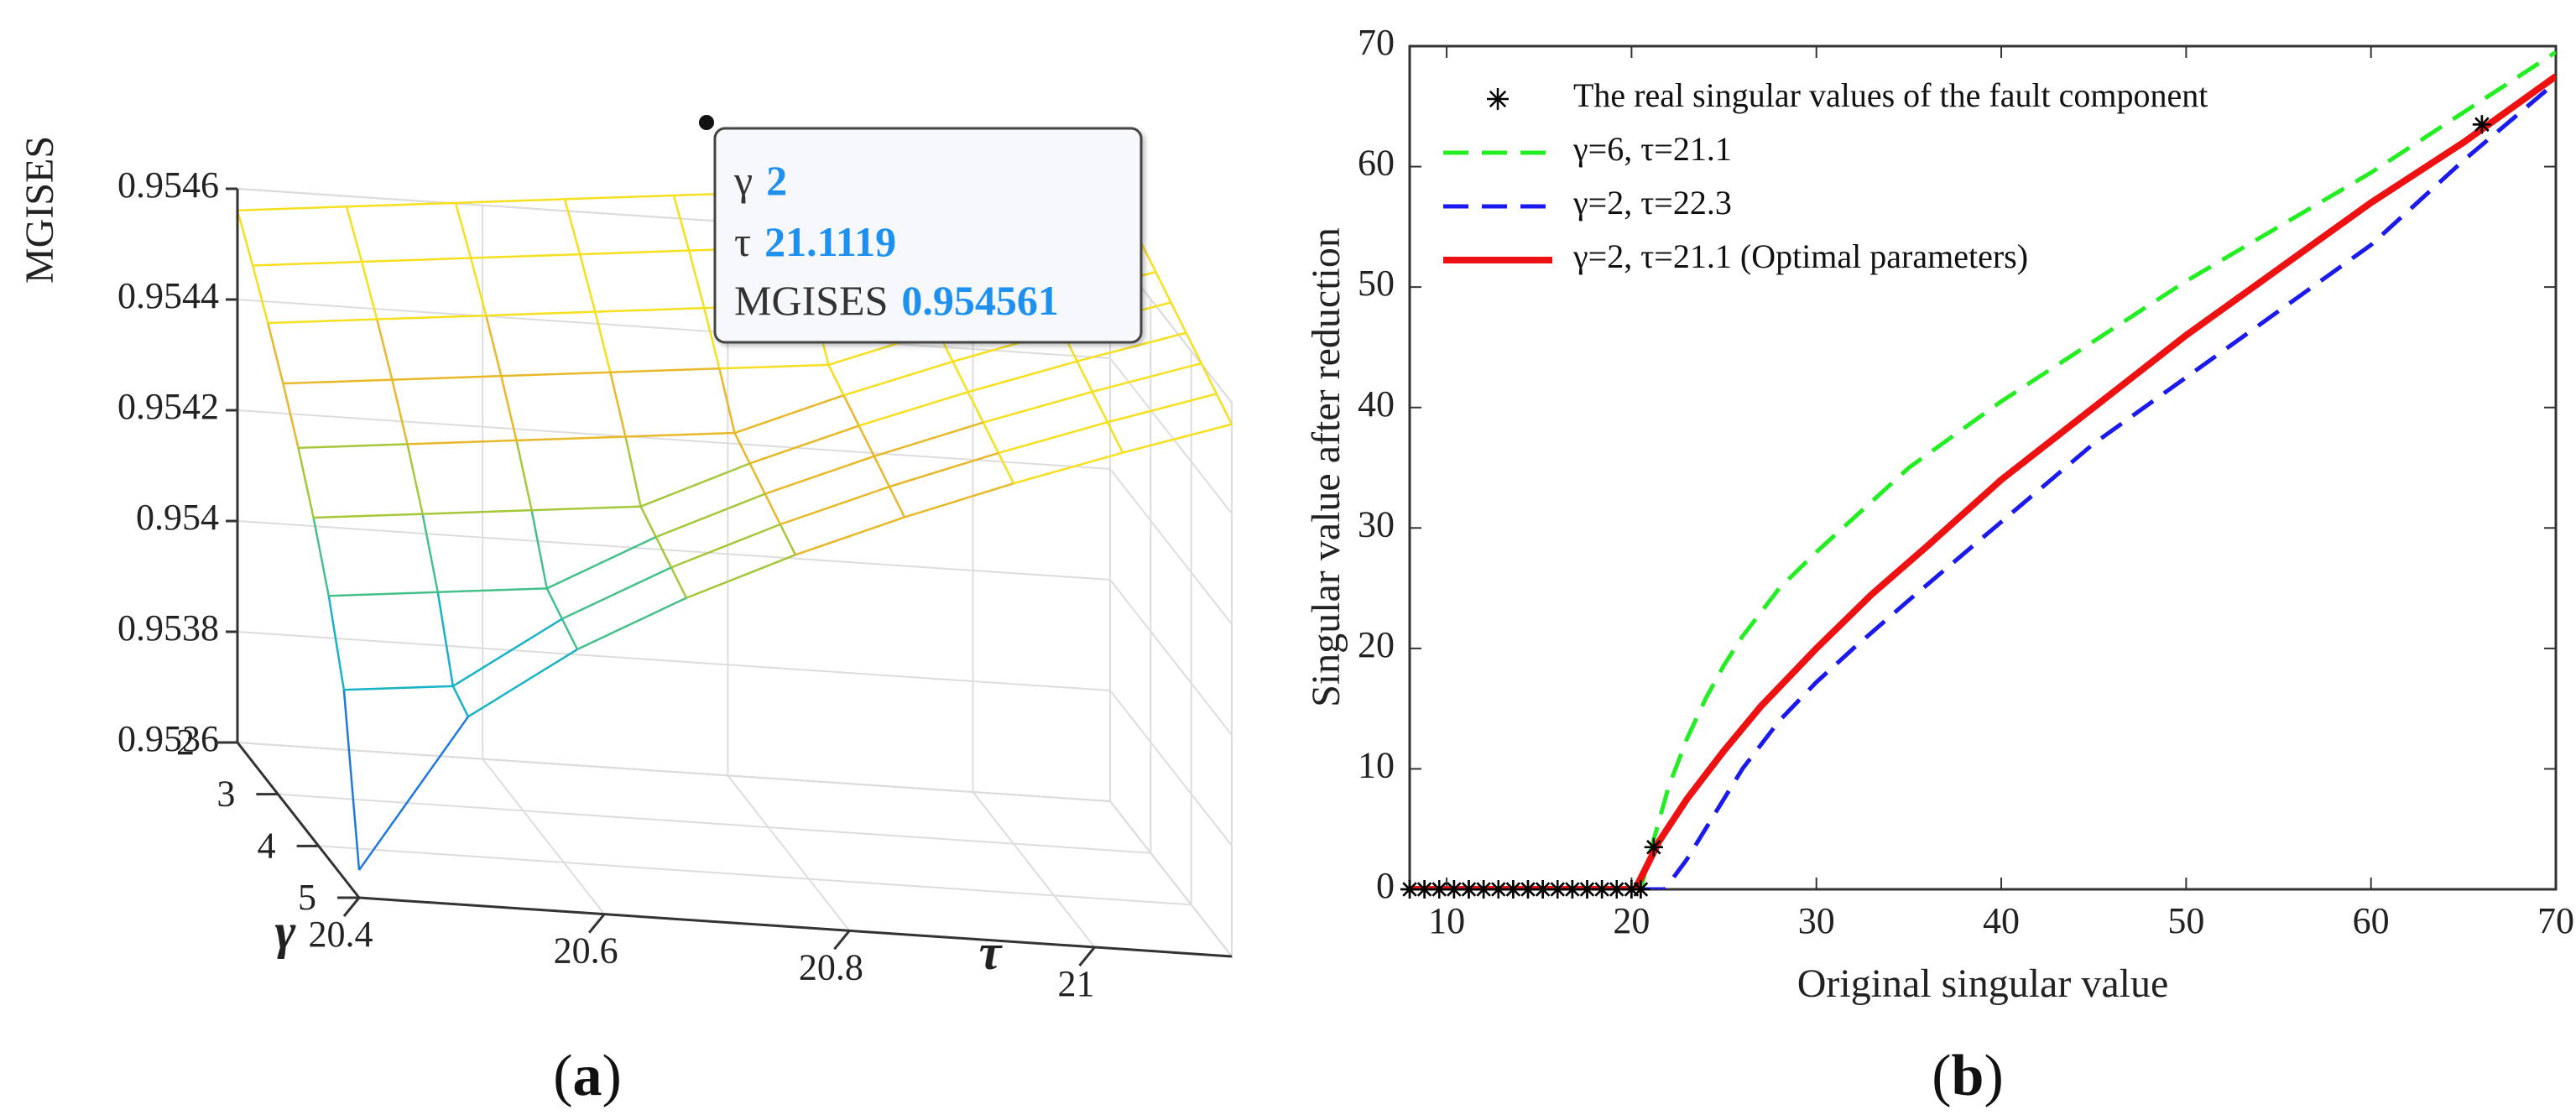 This screenshot has width=2576, height=1115. What do you see at coordinates (1376, 765) in the screenshot?
I see `y-tick-label: 10` at bounding box center [1376, 765].